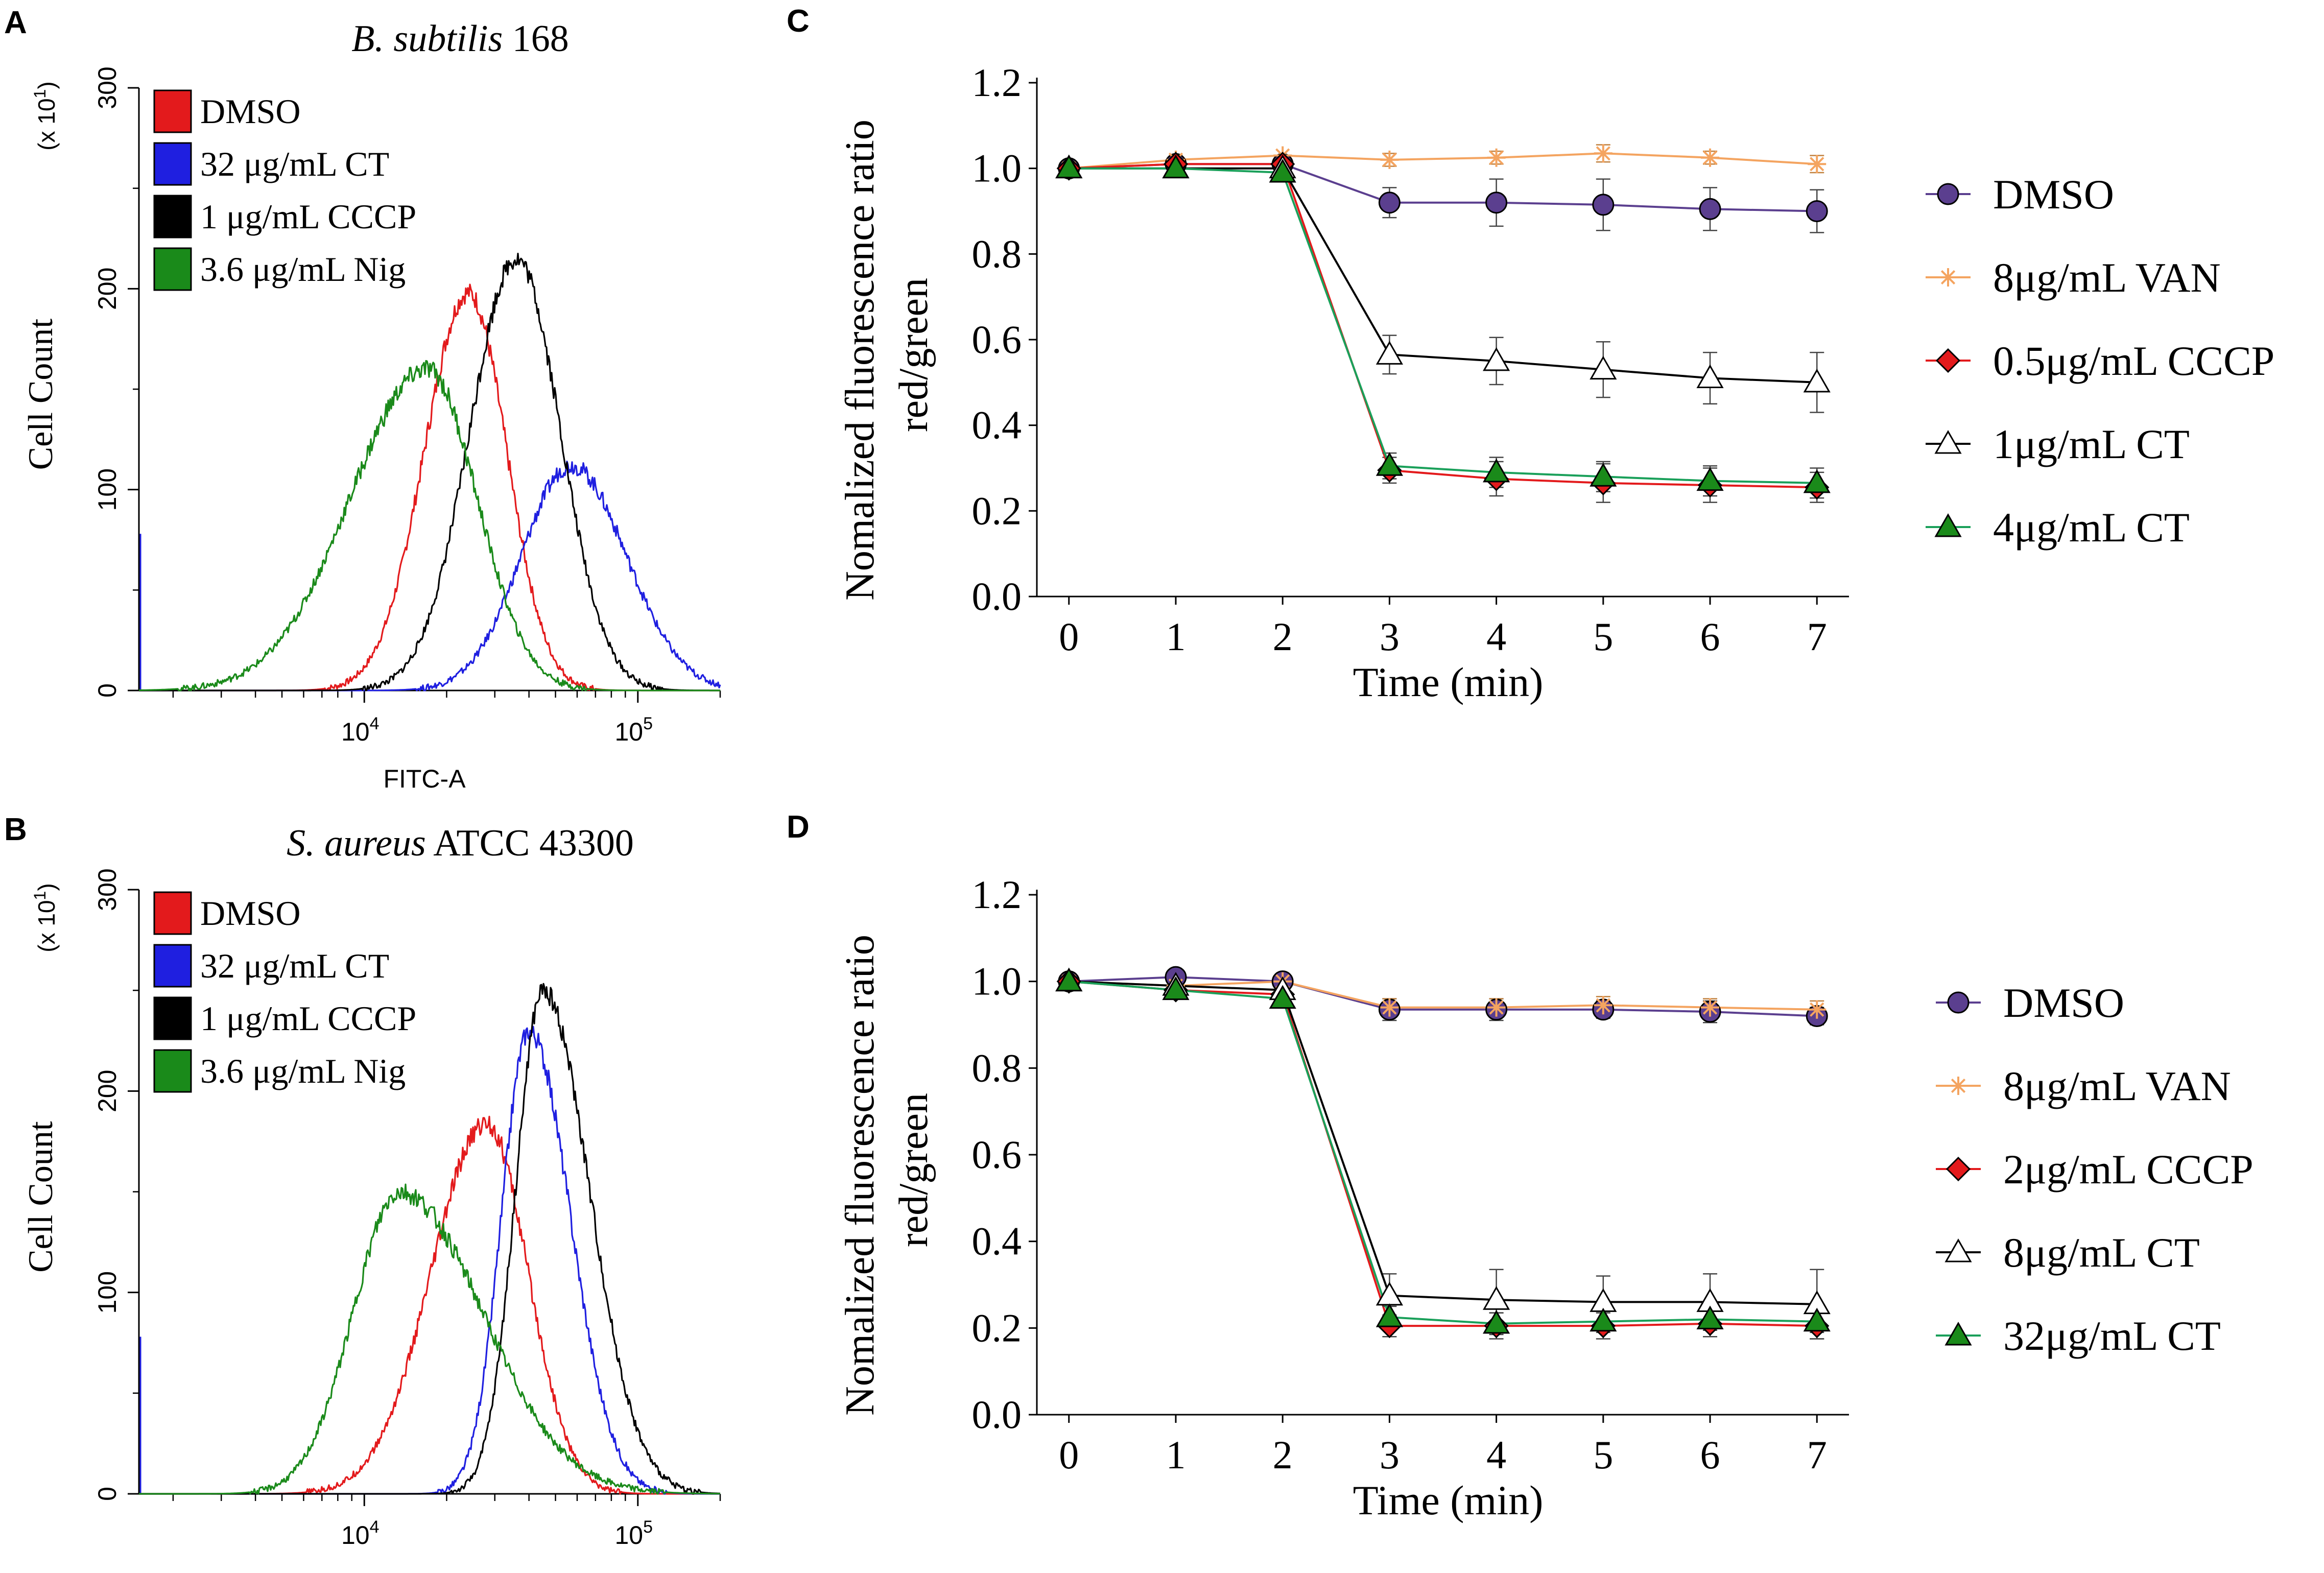 The width and height of the screenshot is (2324, 1573). Describe the element at coordinates (997, 596) in the screenshot. I see `y-tick-label-c: 0.0` at that location.